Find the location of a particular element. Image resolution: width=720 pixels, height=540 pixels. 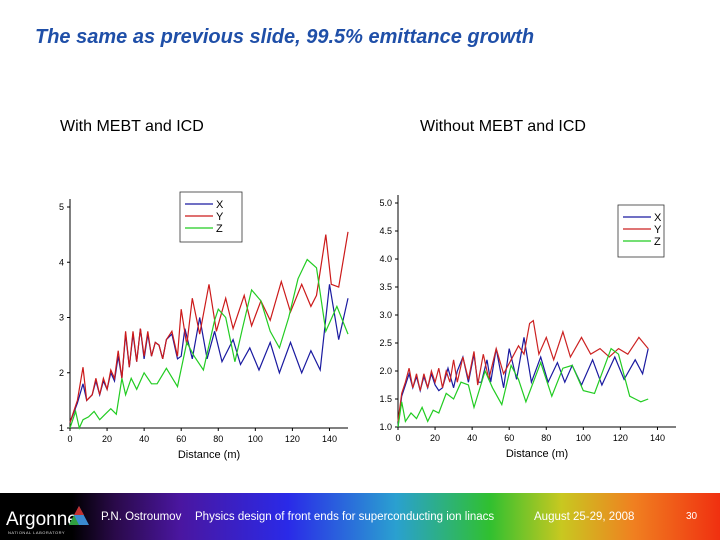

footer-author: P.N. Ostroumov is located at coordinates (141, 517).